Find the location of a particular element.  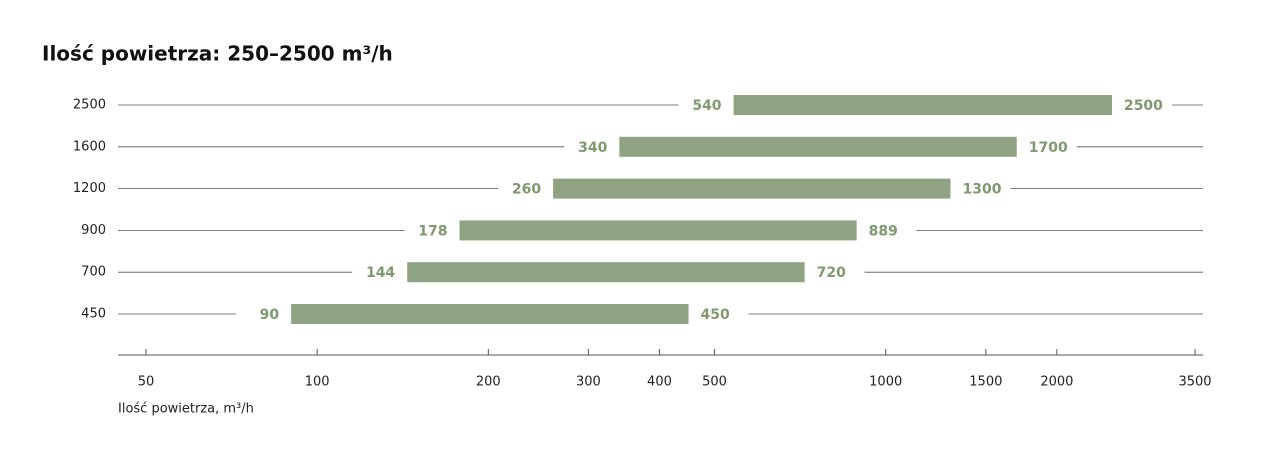

value-label: 1300 is located at coordinates (981, 190).